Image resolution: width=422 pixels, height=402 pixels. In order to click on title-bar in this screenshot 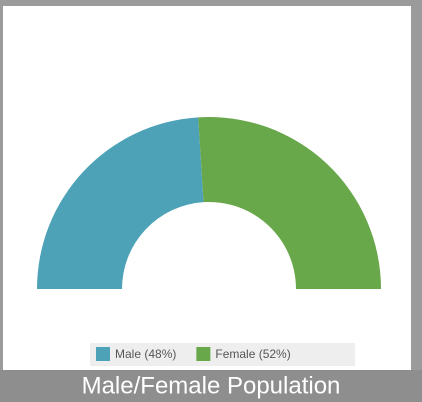, I will do `click(211, 386)`.